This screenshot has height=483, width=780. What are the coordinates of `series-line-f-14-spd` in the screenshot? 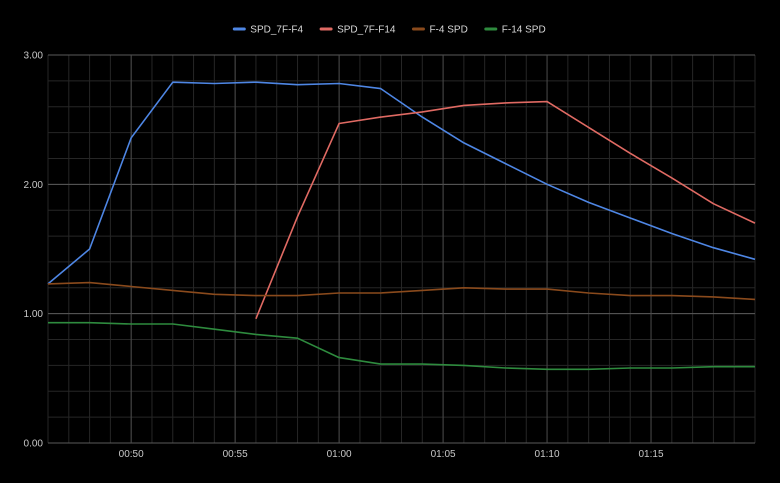 It's located at (401, 346).